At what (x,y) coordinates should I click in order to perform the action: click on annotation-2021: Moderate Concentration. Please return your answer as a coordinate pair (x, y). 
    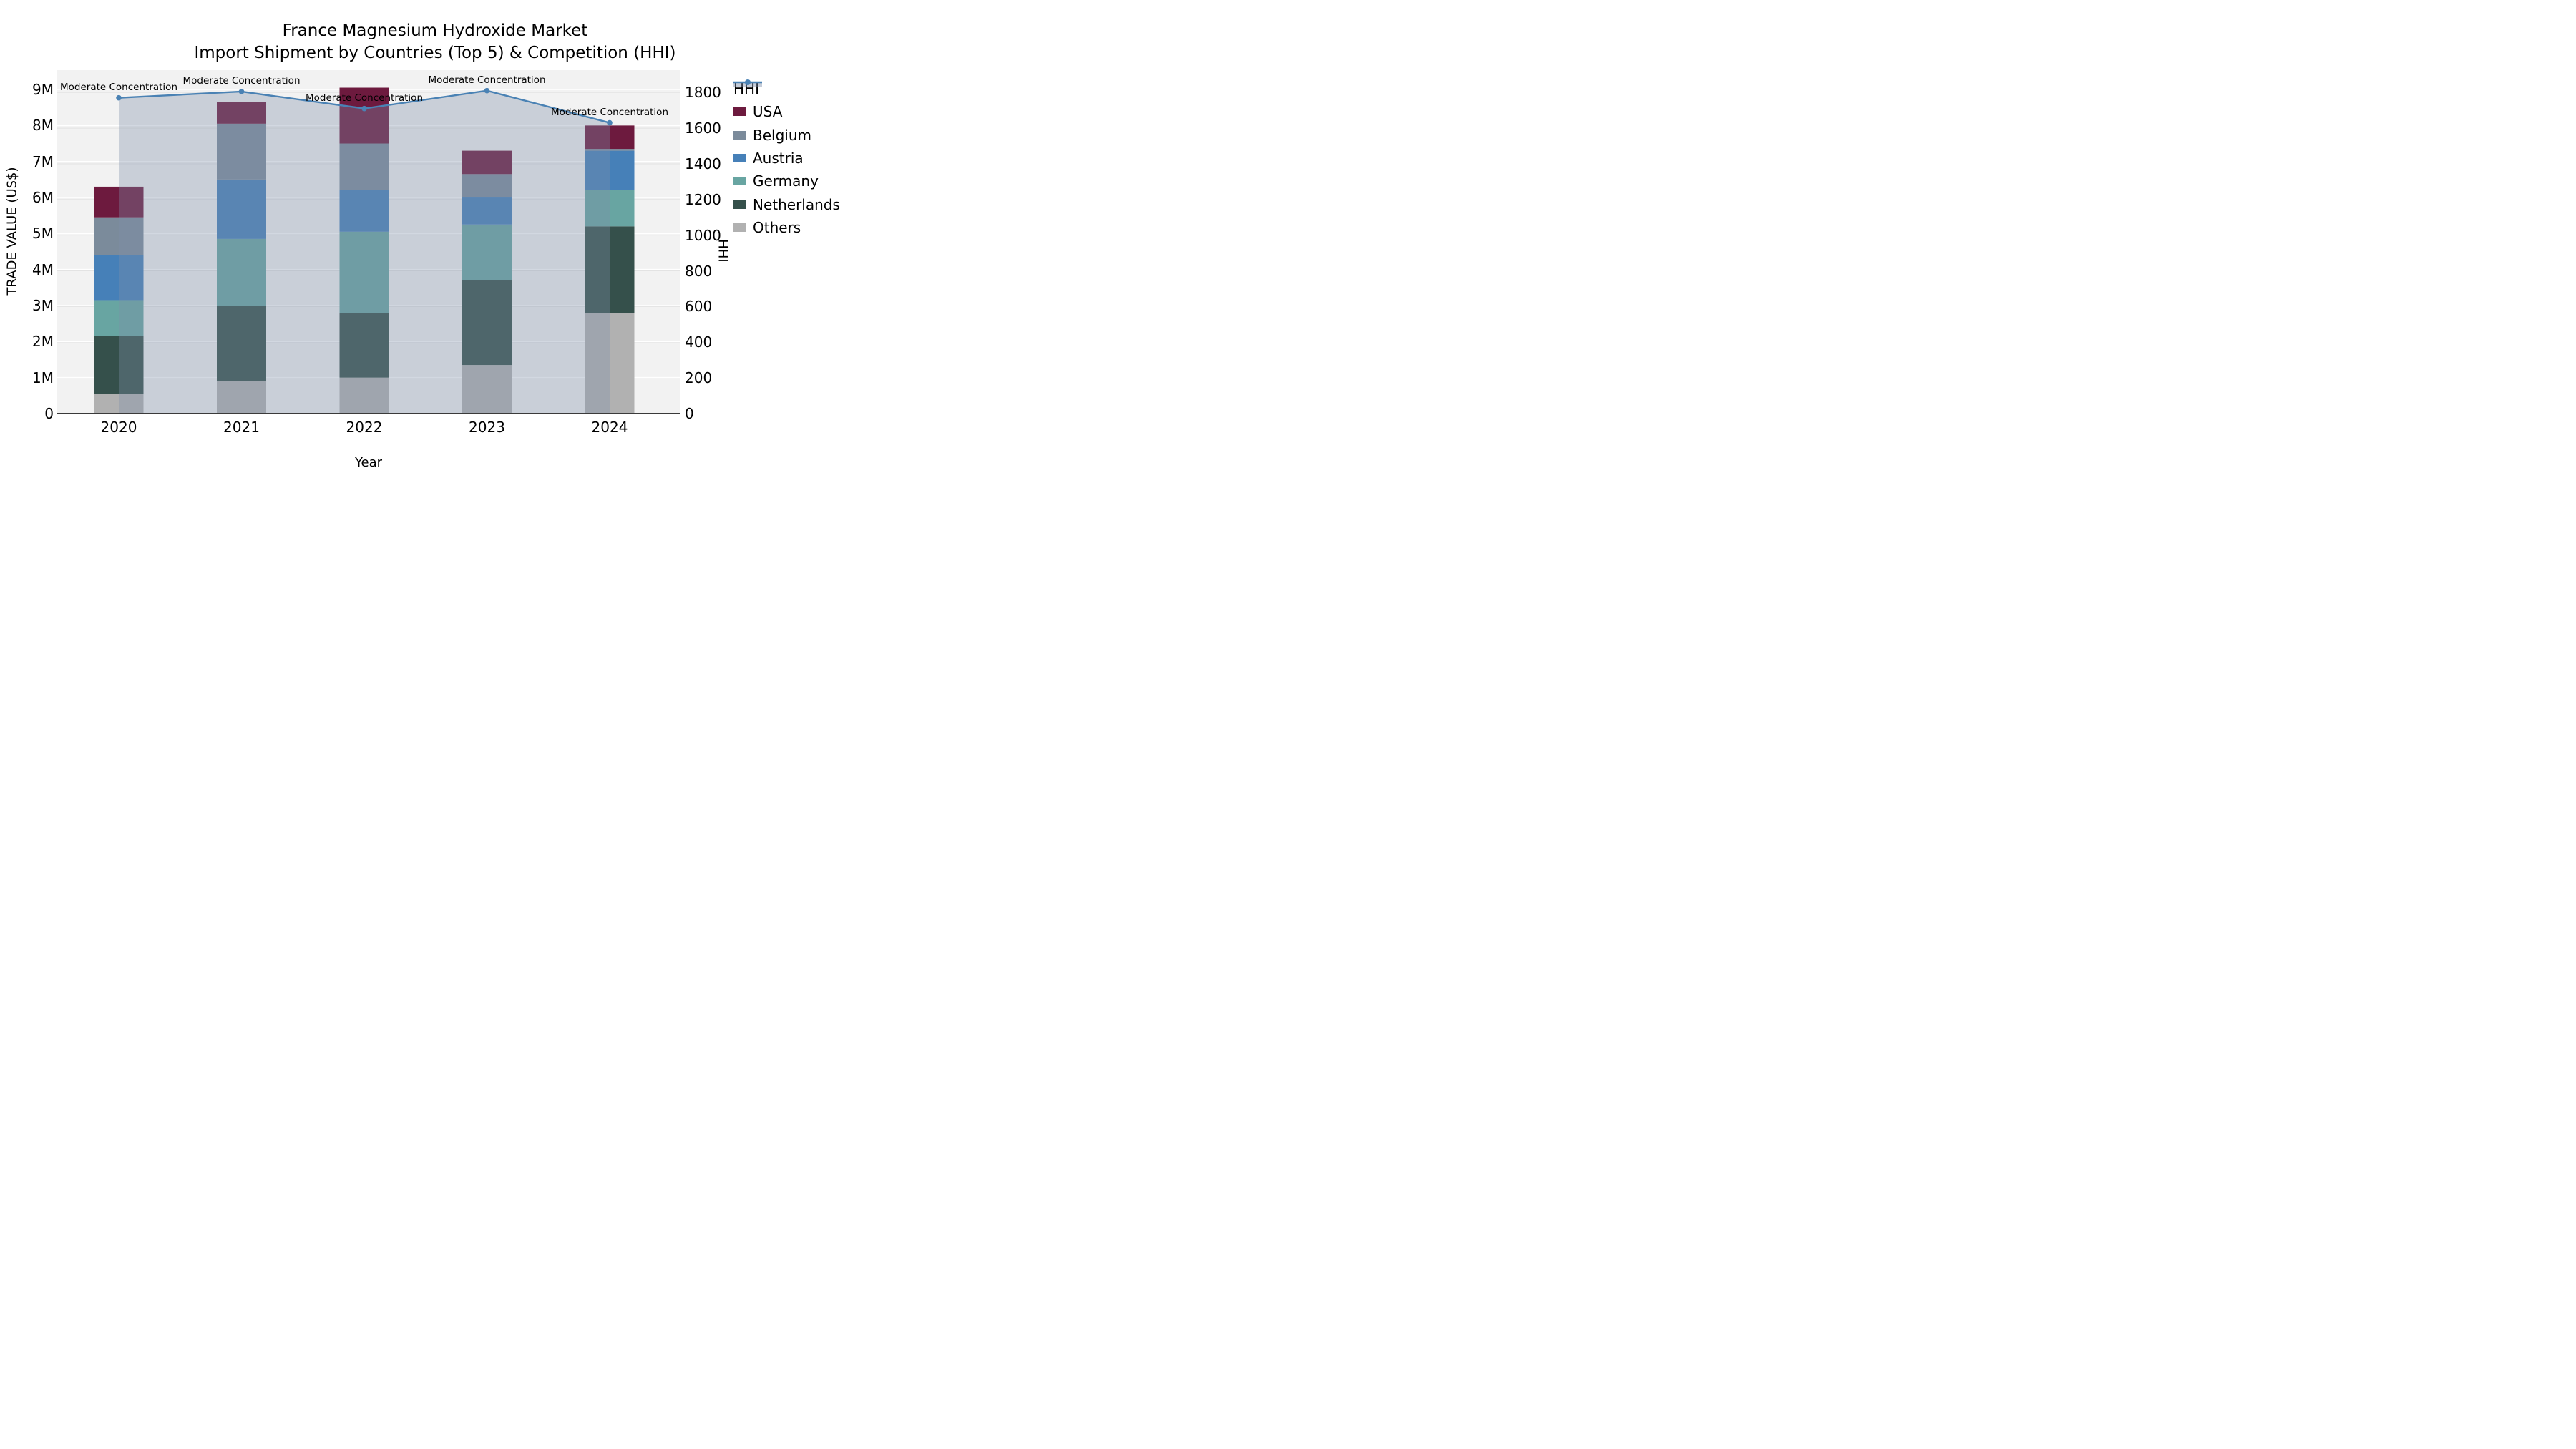
    Looking at the image, I should click on (241, 80).